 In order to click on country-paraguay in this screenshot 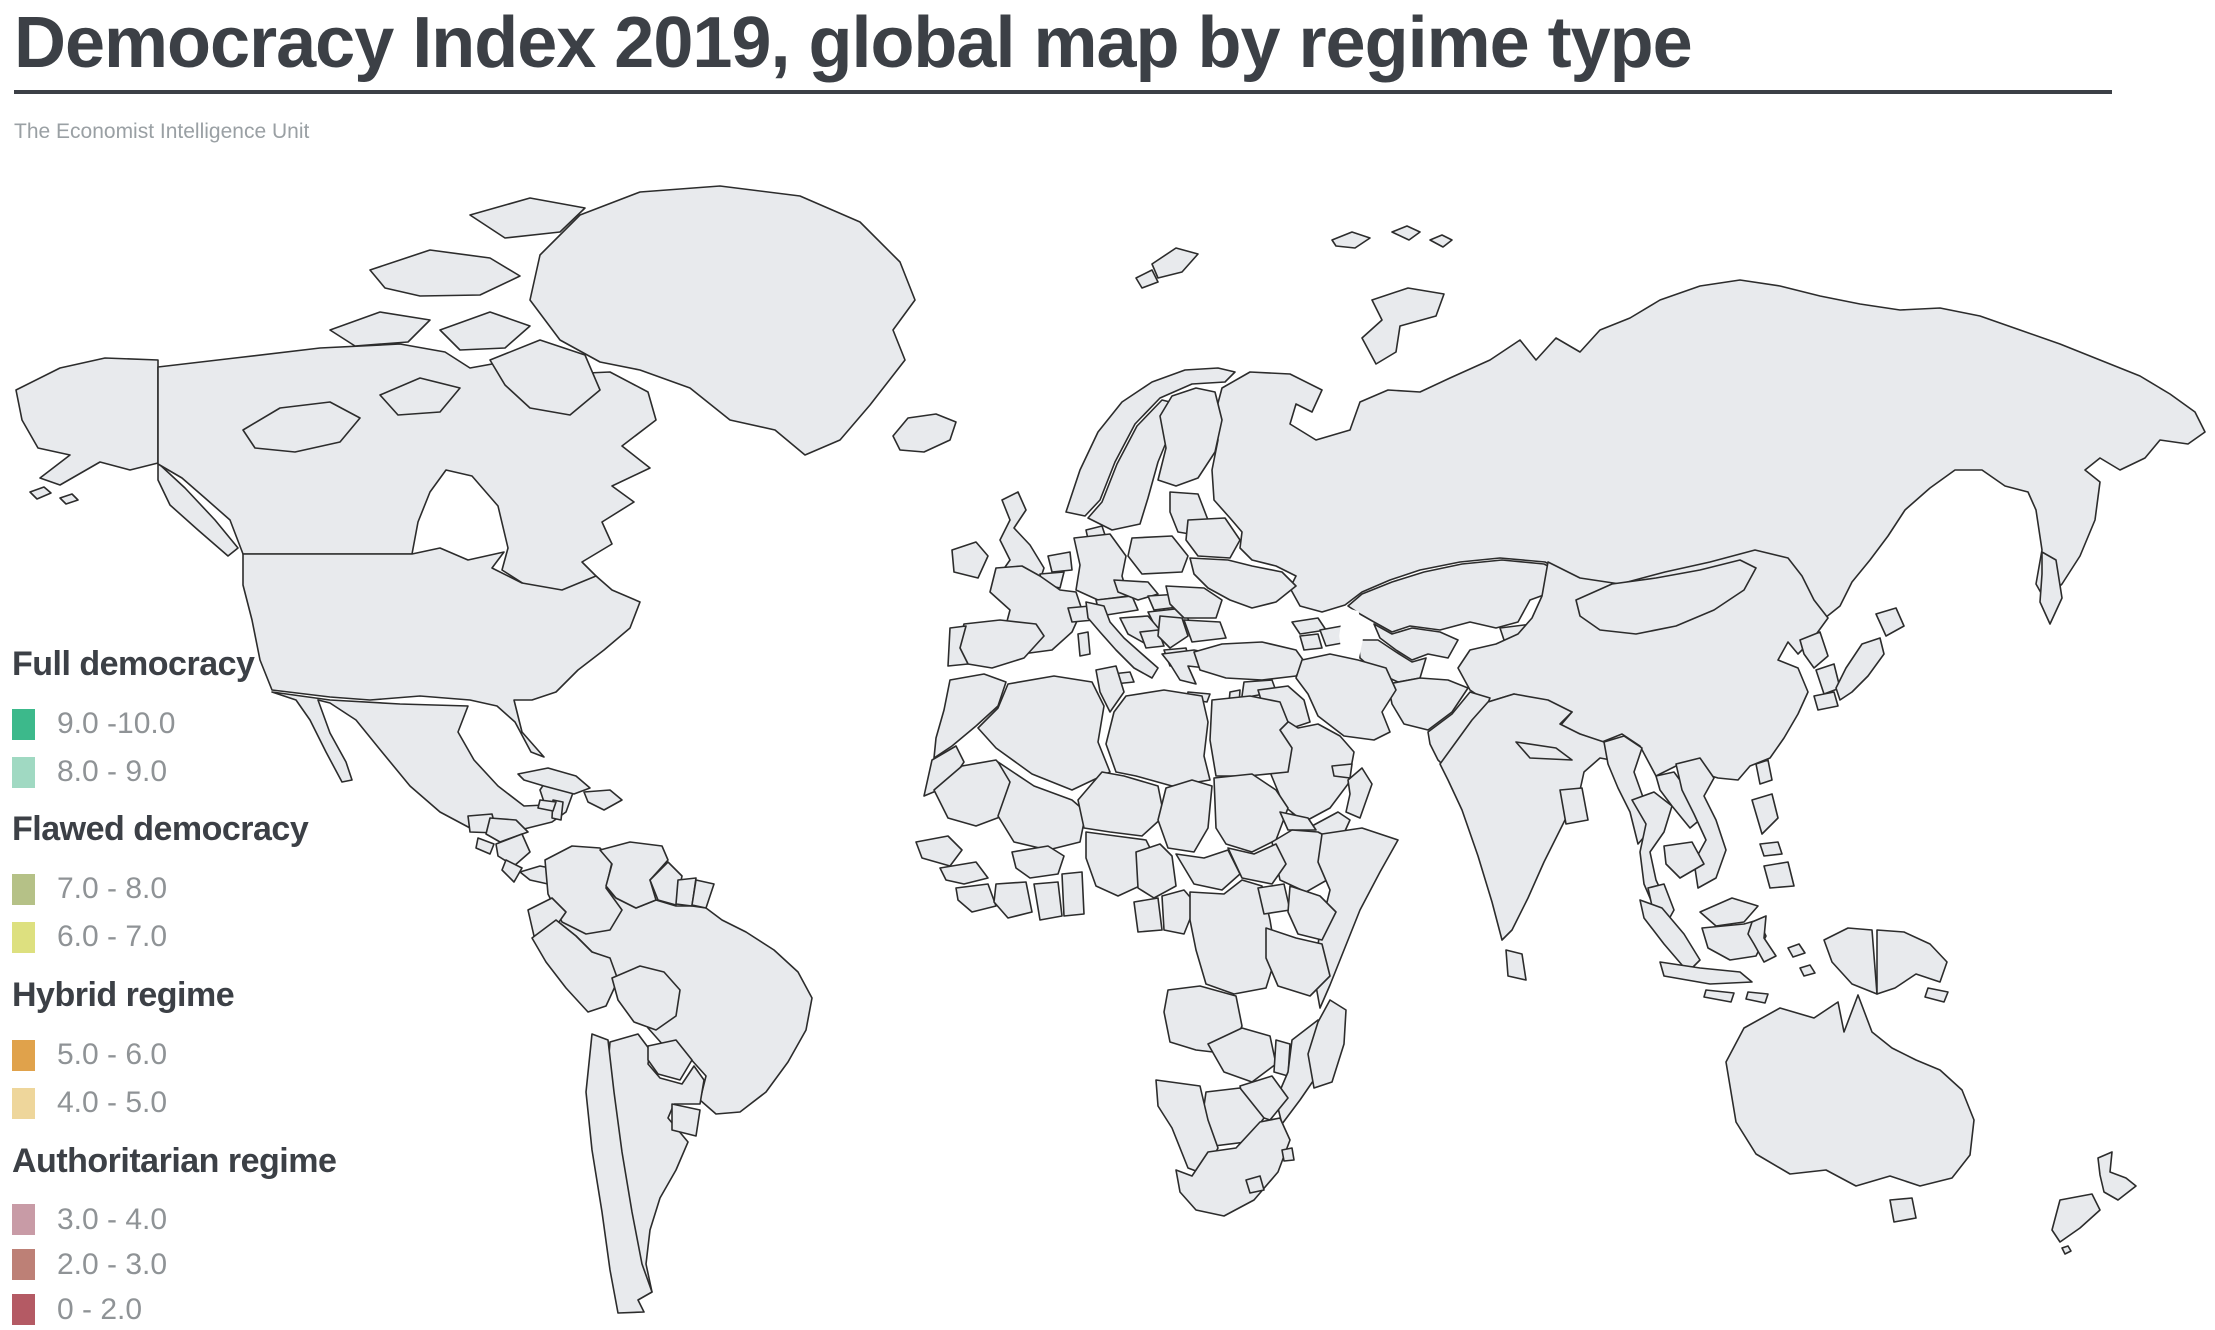, I will do `click(670, 1060)`.